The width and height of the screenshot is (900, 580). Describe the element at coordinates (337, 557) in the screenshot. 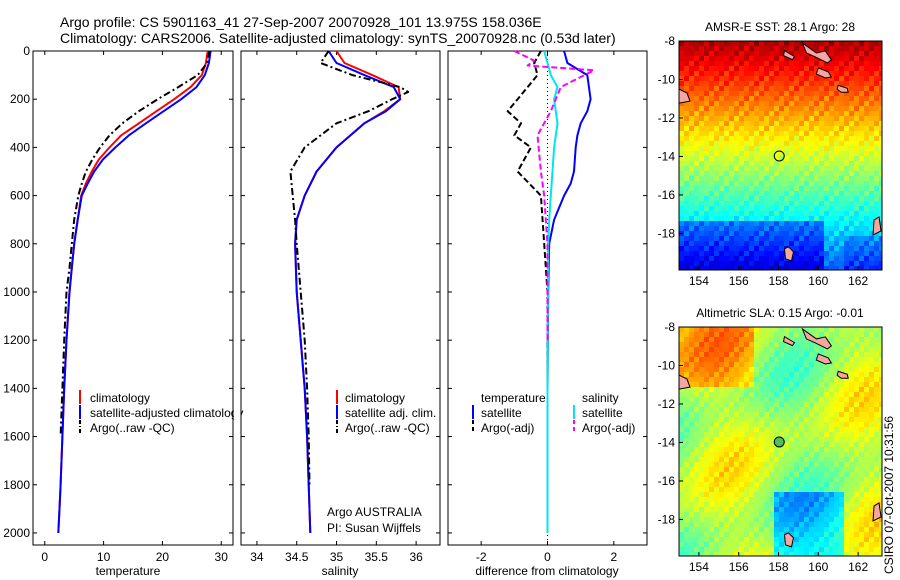

I see `x-tick-label: 35` at that location.